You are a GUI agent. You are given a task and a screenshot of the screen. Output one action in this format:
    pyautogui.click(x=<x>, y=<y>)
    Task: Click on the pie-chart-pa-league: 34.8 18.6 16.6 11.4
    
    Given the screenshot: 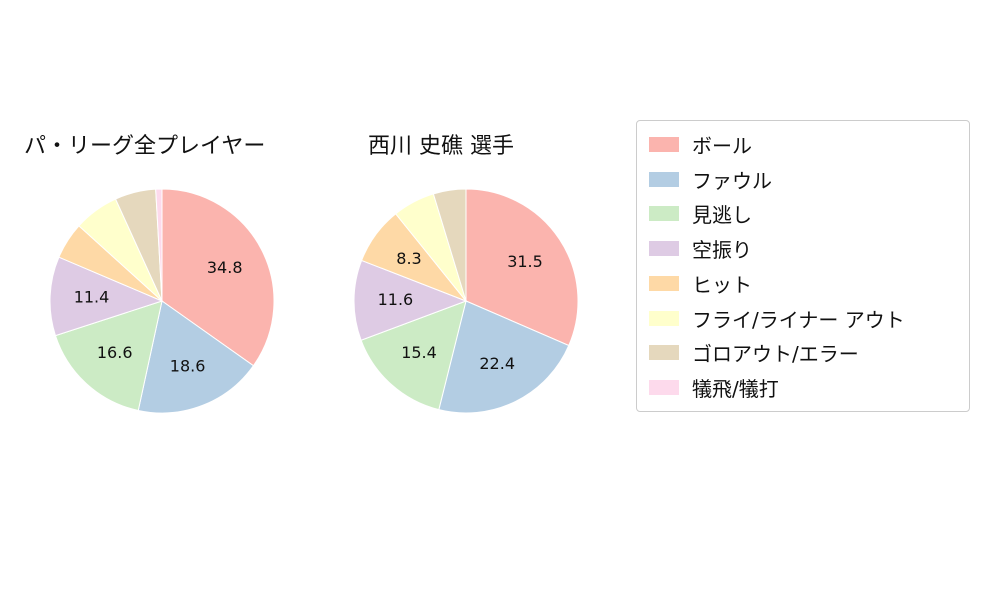 What is the action you would take?
    pyautogui.click(x=162, y=301)
    